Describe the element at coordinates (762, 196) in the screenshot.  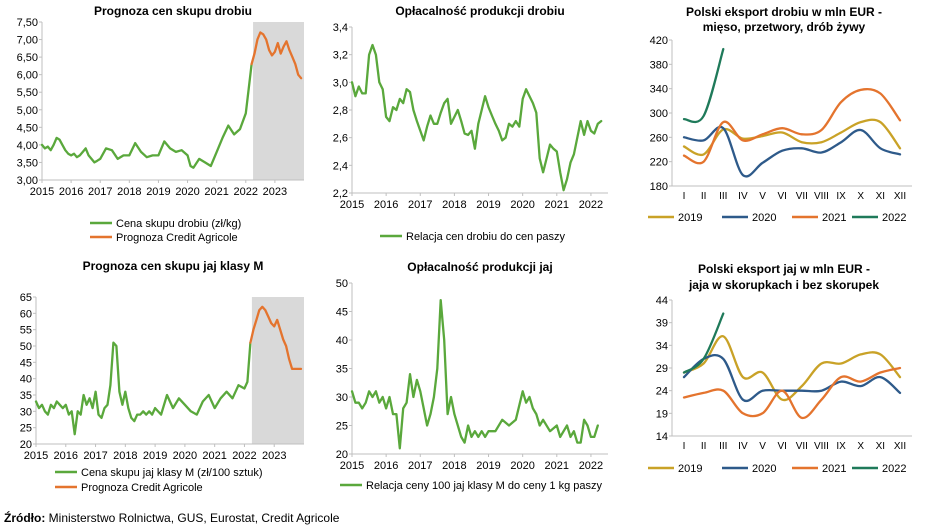
I see `x-tick-label: V` at that location.